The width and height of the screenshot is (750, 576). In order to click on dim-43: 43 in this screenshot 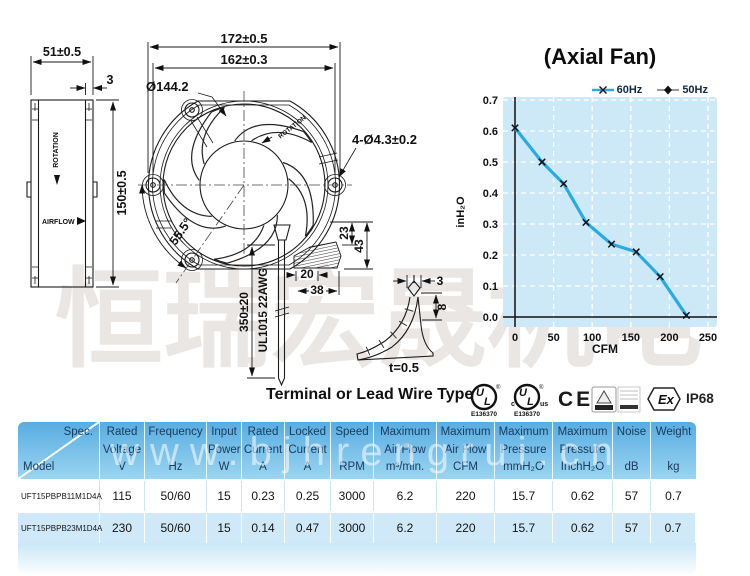, I will do `click(359, 246)`.